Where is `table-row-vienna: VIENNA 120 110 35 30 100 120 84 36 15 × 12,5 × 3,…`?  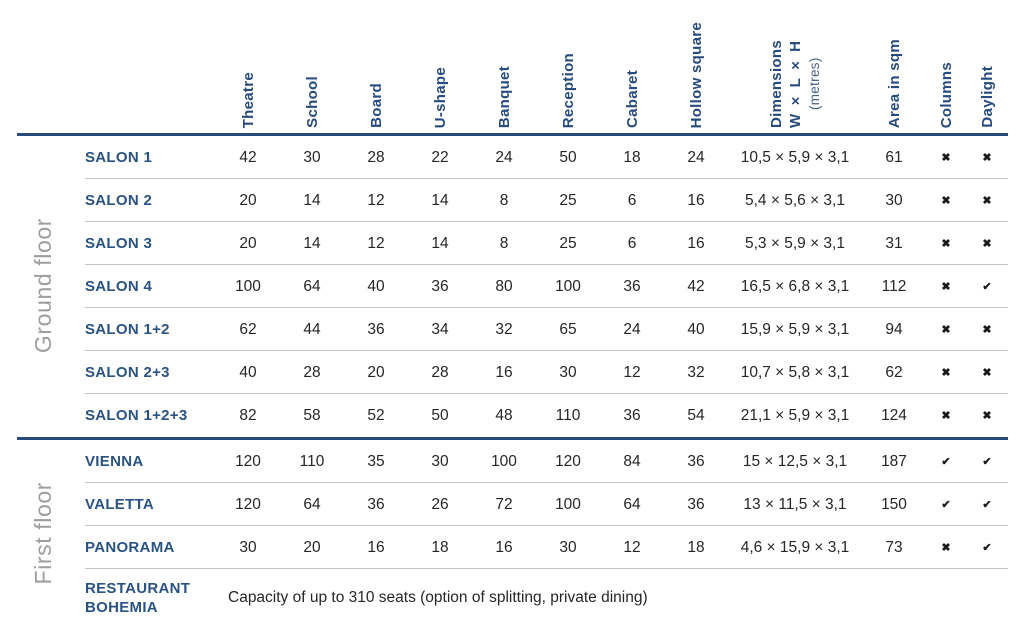 table-row-vienna: VIENNA 120 110 35 30 100 120 84 36 15 × 12,5 × 3,… is located at coordinates (512, 461).